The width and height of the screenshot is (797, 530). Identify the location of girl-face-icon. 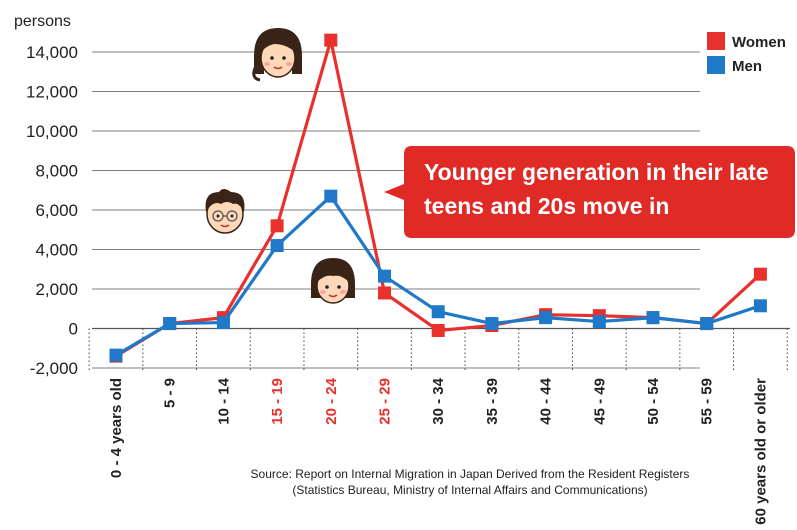
(333, 281).